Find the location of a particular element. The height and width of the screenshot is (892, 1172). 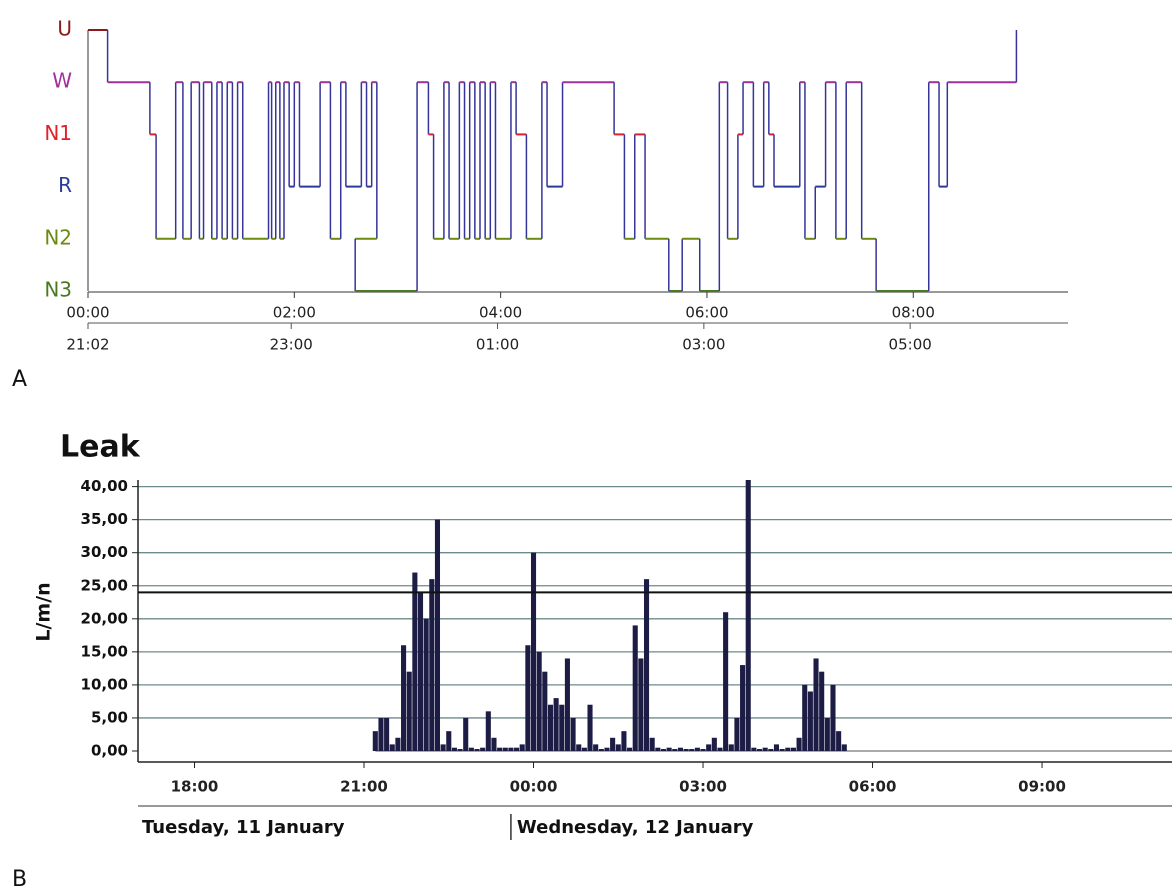

x2-tick-label: 03:00 is located at coordinates (703, 345).